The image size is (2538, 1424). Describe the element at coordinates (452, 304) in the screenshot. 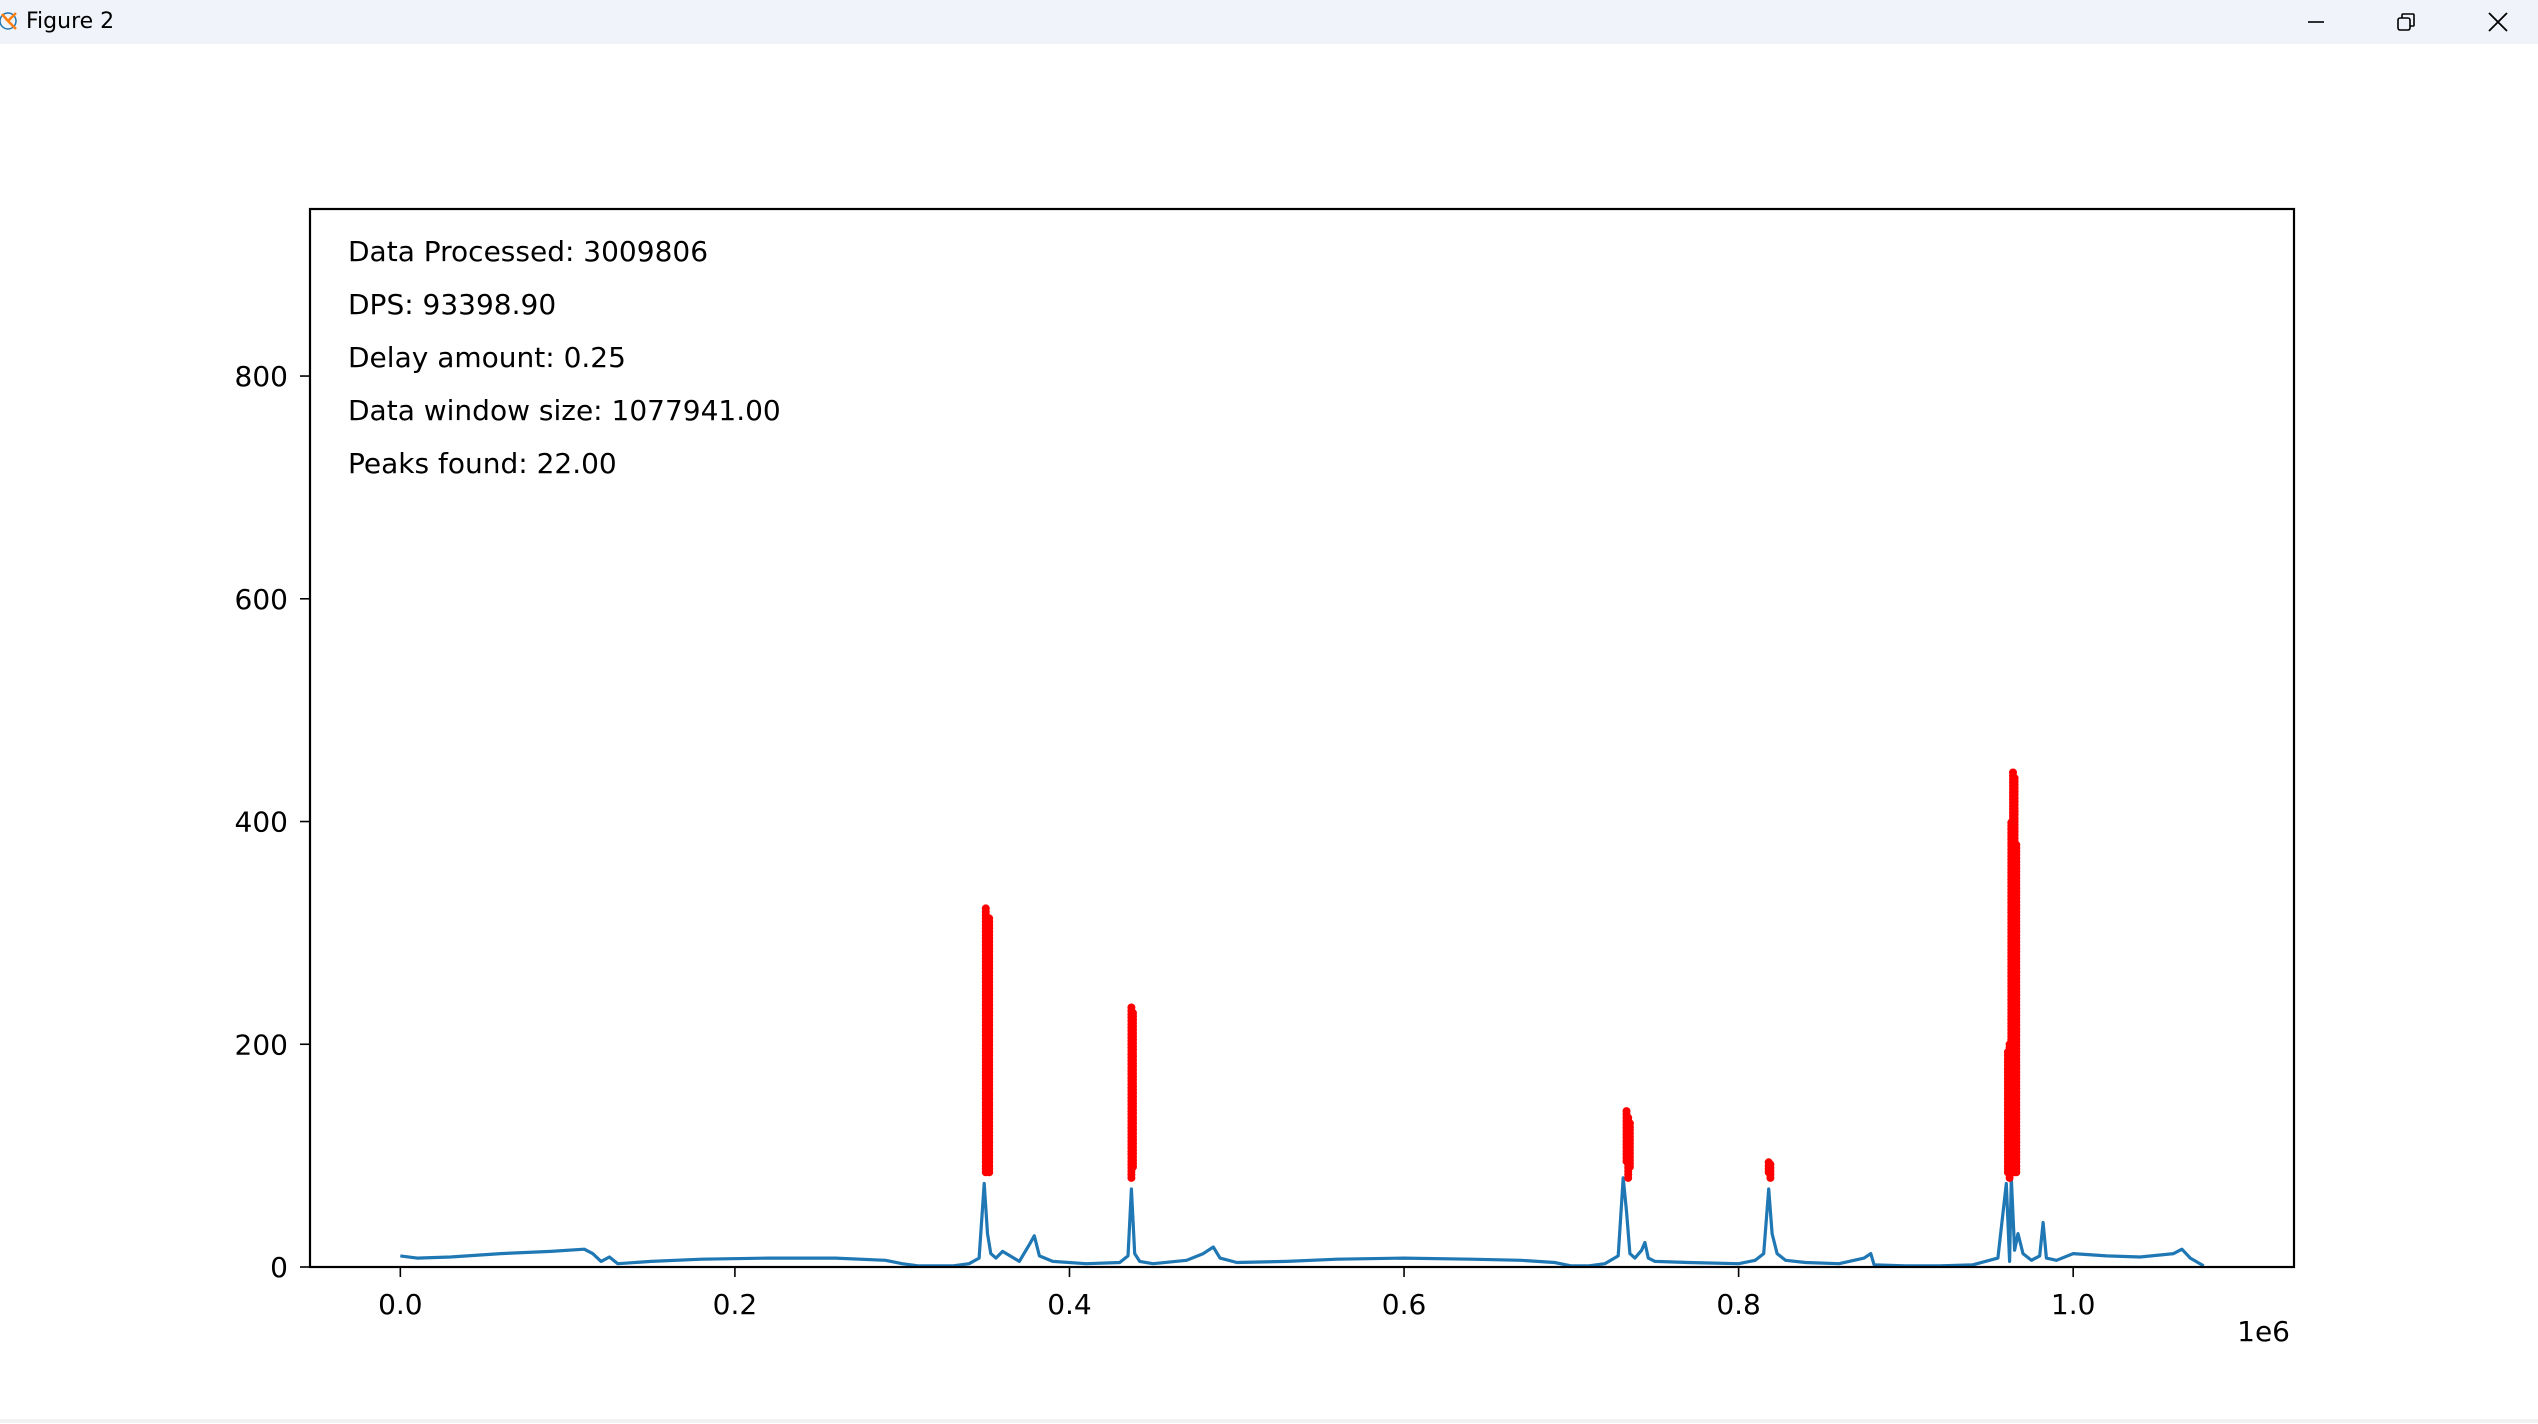

I see `annotation-dps: DPS: 93398.90` at that location.